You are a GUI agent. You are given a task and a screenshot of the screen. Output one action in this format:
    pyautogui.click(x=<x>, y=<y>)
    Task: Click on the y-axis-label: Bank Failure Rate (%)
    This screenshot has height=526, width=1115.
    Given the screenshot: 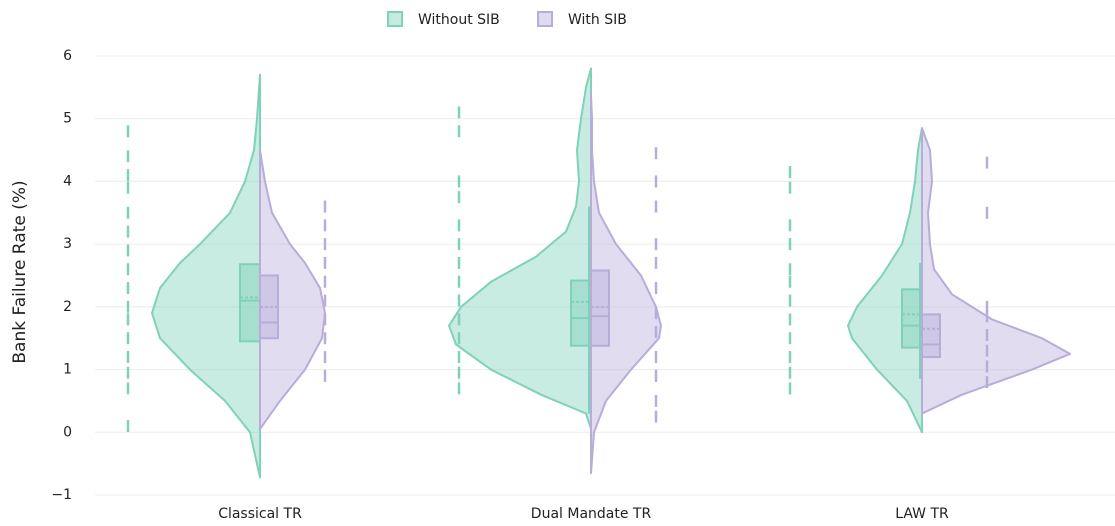 What is the action you would take?
    pyautogui.click(x=20, y=271)
    